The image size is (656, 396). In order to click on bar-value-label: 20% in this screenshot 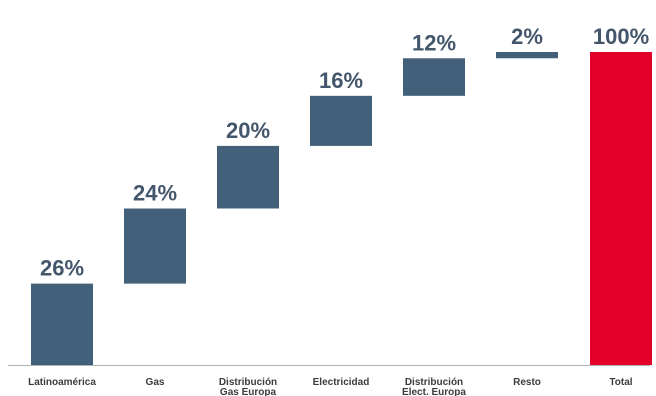, I will do `click(248, 130)`.